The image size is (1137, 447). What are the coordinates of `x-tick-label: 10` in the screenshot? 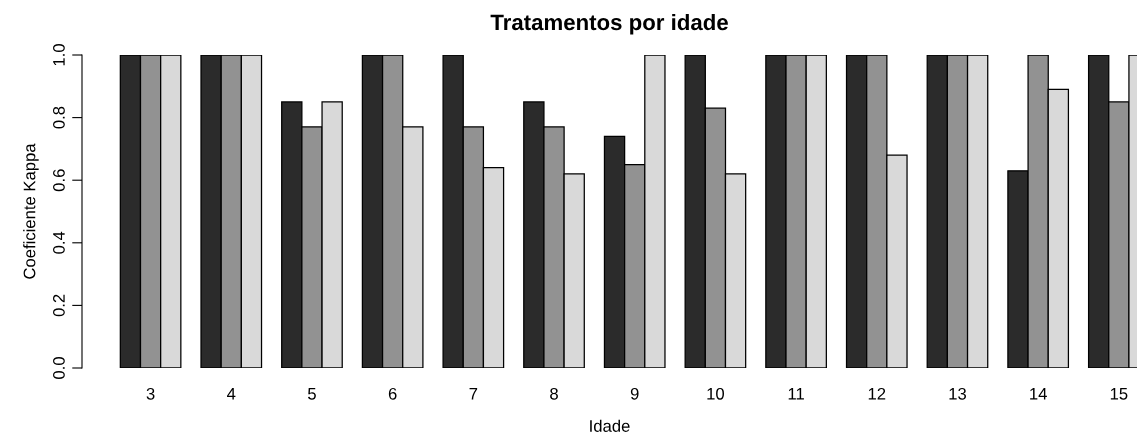 It's located at (716, 393).